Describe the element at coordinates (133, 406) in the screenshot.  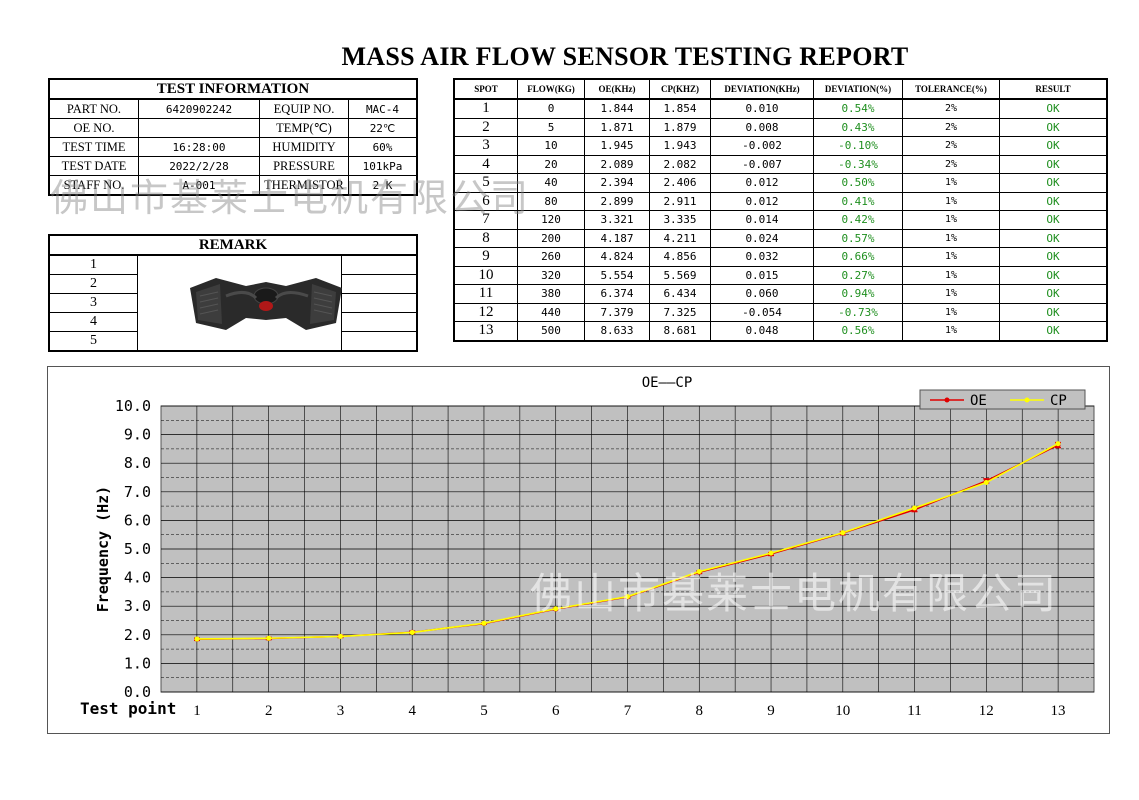
I see `y-tick-label: 10.0` at that location.